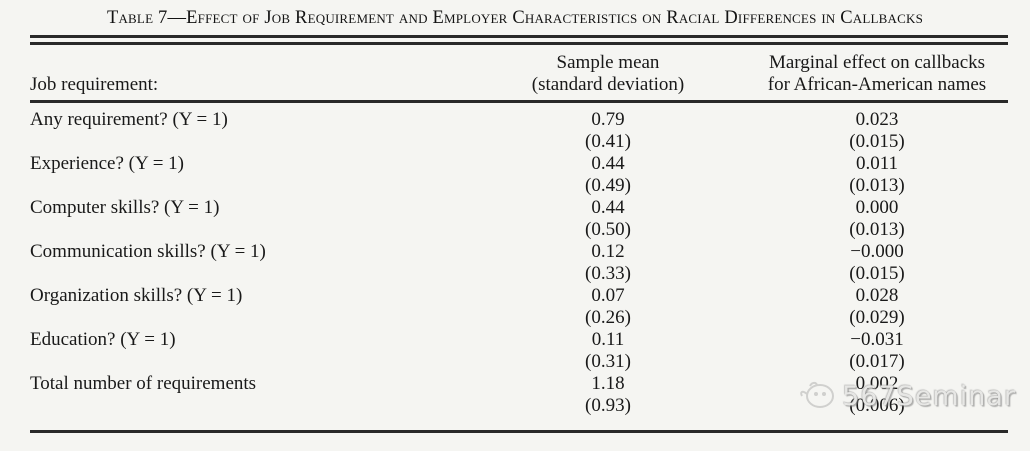  I want to click on header-col1-label: Job requirement:, so click(94, 84).